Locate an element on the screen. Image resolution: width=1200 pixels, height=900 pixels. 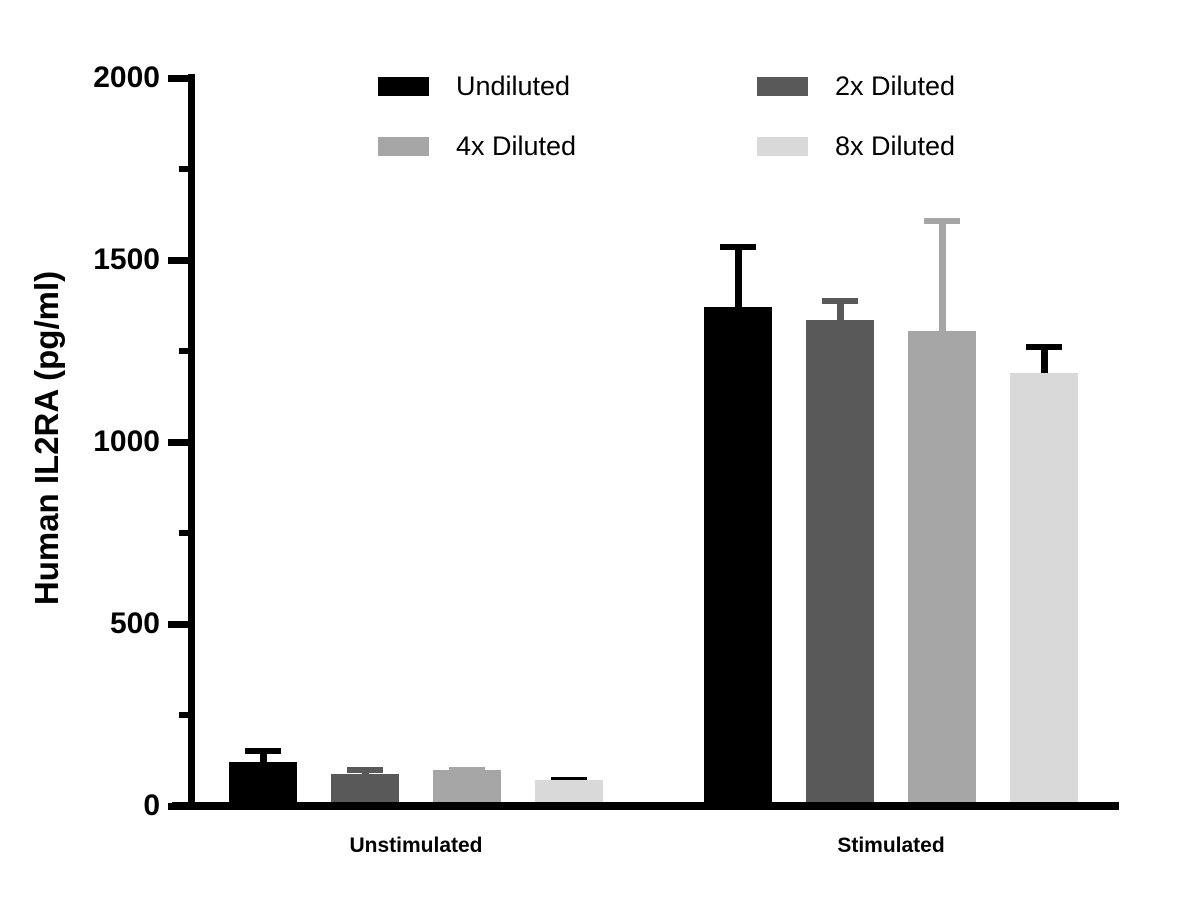
error-bar-stem-stimulated-2x-diluted is located at coordinates (840, 309).